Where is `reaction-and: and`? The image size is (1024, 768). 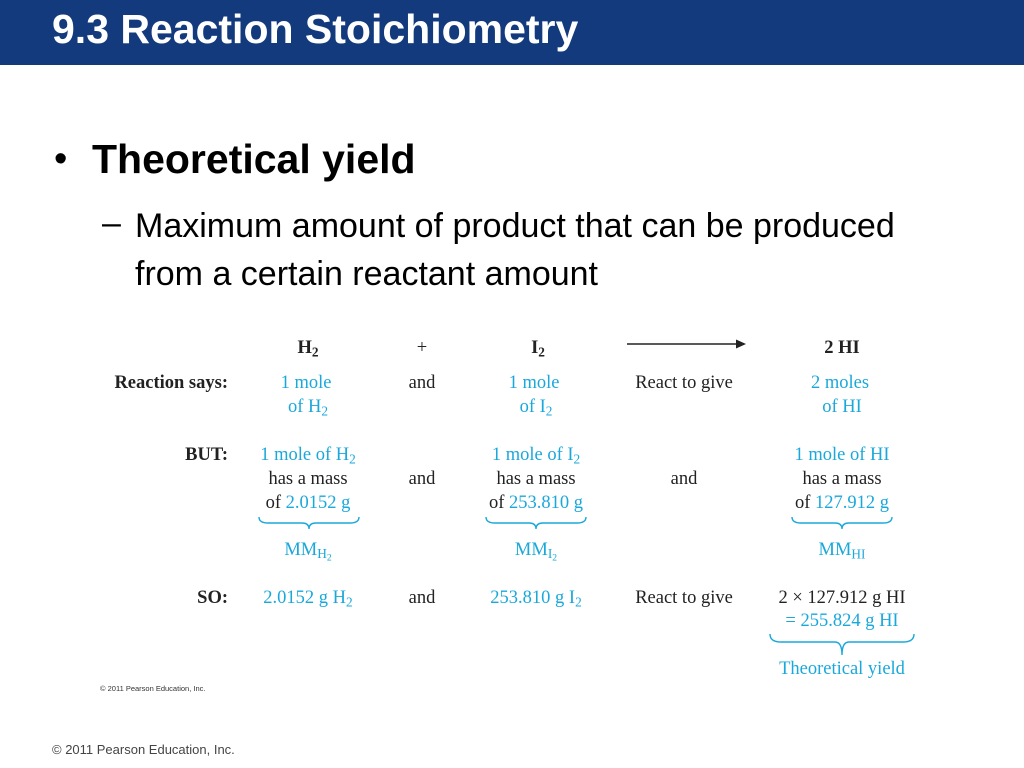 reaction-and: and is located at coordinates (422, 383).